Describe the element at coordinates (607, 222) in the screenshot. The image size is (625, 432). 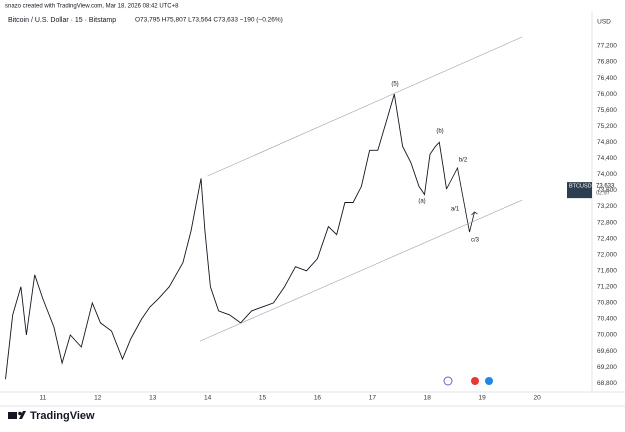
I see `y-tick-label: 72,800` at that location.